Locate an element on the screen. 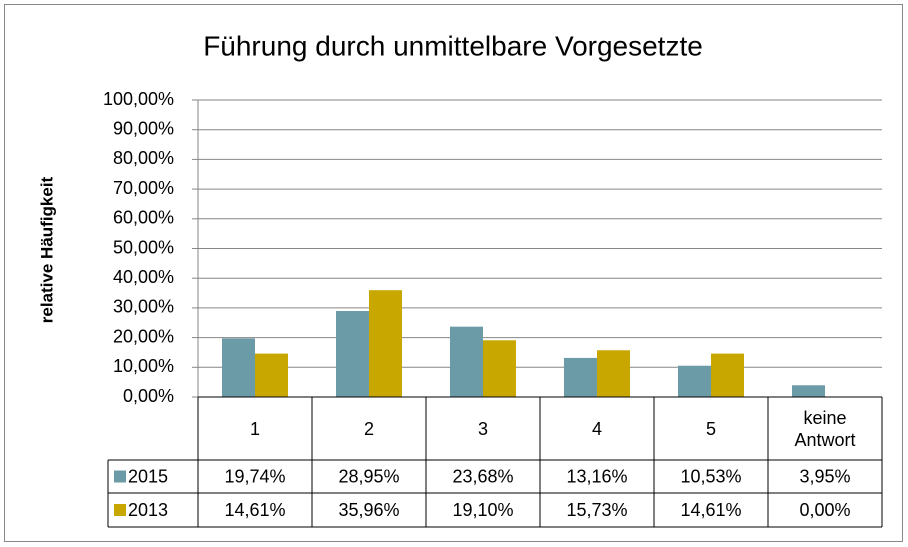 Image resolution: width=908 pixels, height=547 pixels. data-label: 19,74% is located at coordinates (254, 476).